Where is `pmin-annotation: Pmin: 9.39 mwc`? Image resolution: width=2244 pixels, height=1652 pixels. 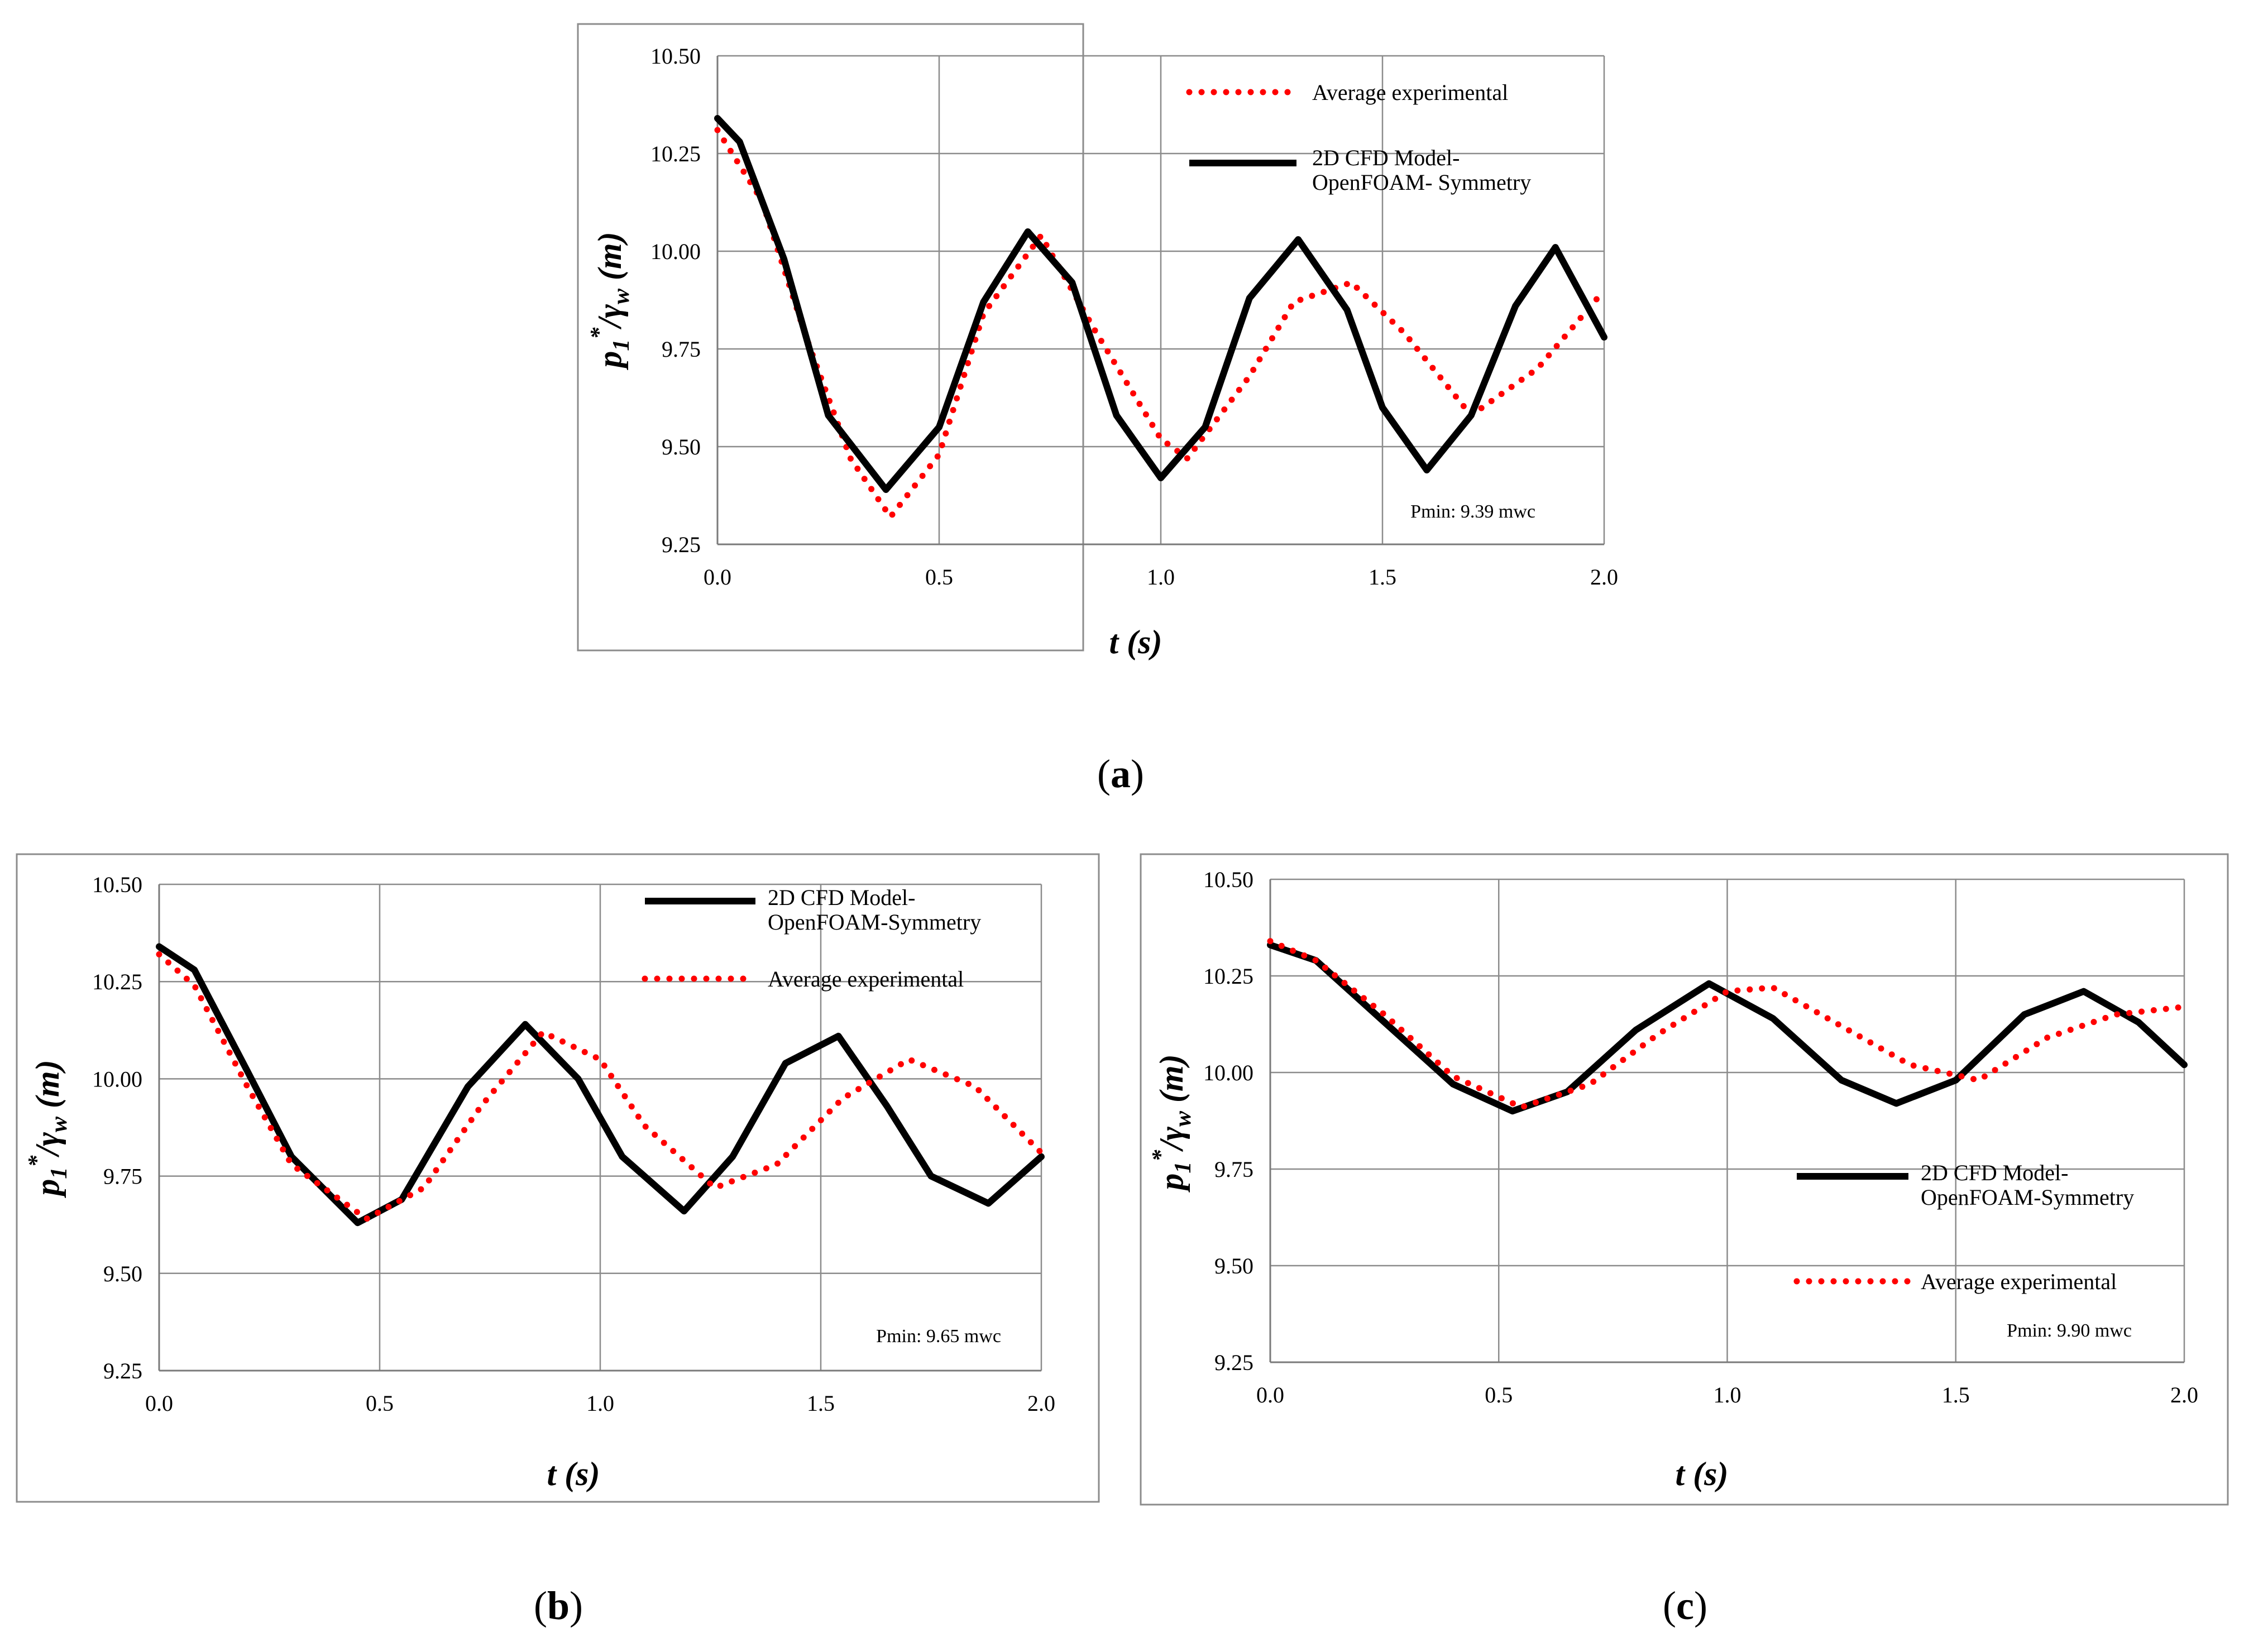
pmin-annotation: Pmin: 9.39 mwc is located at coordinates (1472, 511).